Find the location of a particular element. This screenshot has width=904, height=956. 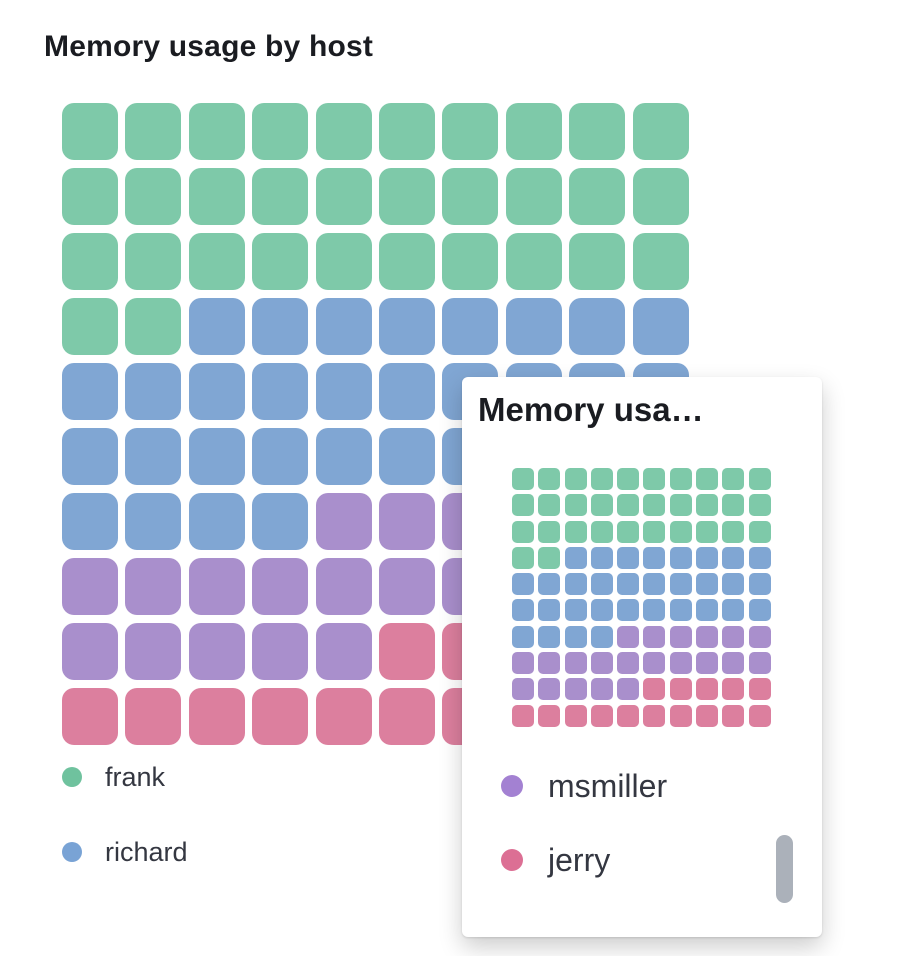

legend-item-msmiller: msmiller is located at coordinates (584, 786).